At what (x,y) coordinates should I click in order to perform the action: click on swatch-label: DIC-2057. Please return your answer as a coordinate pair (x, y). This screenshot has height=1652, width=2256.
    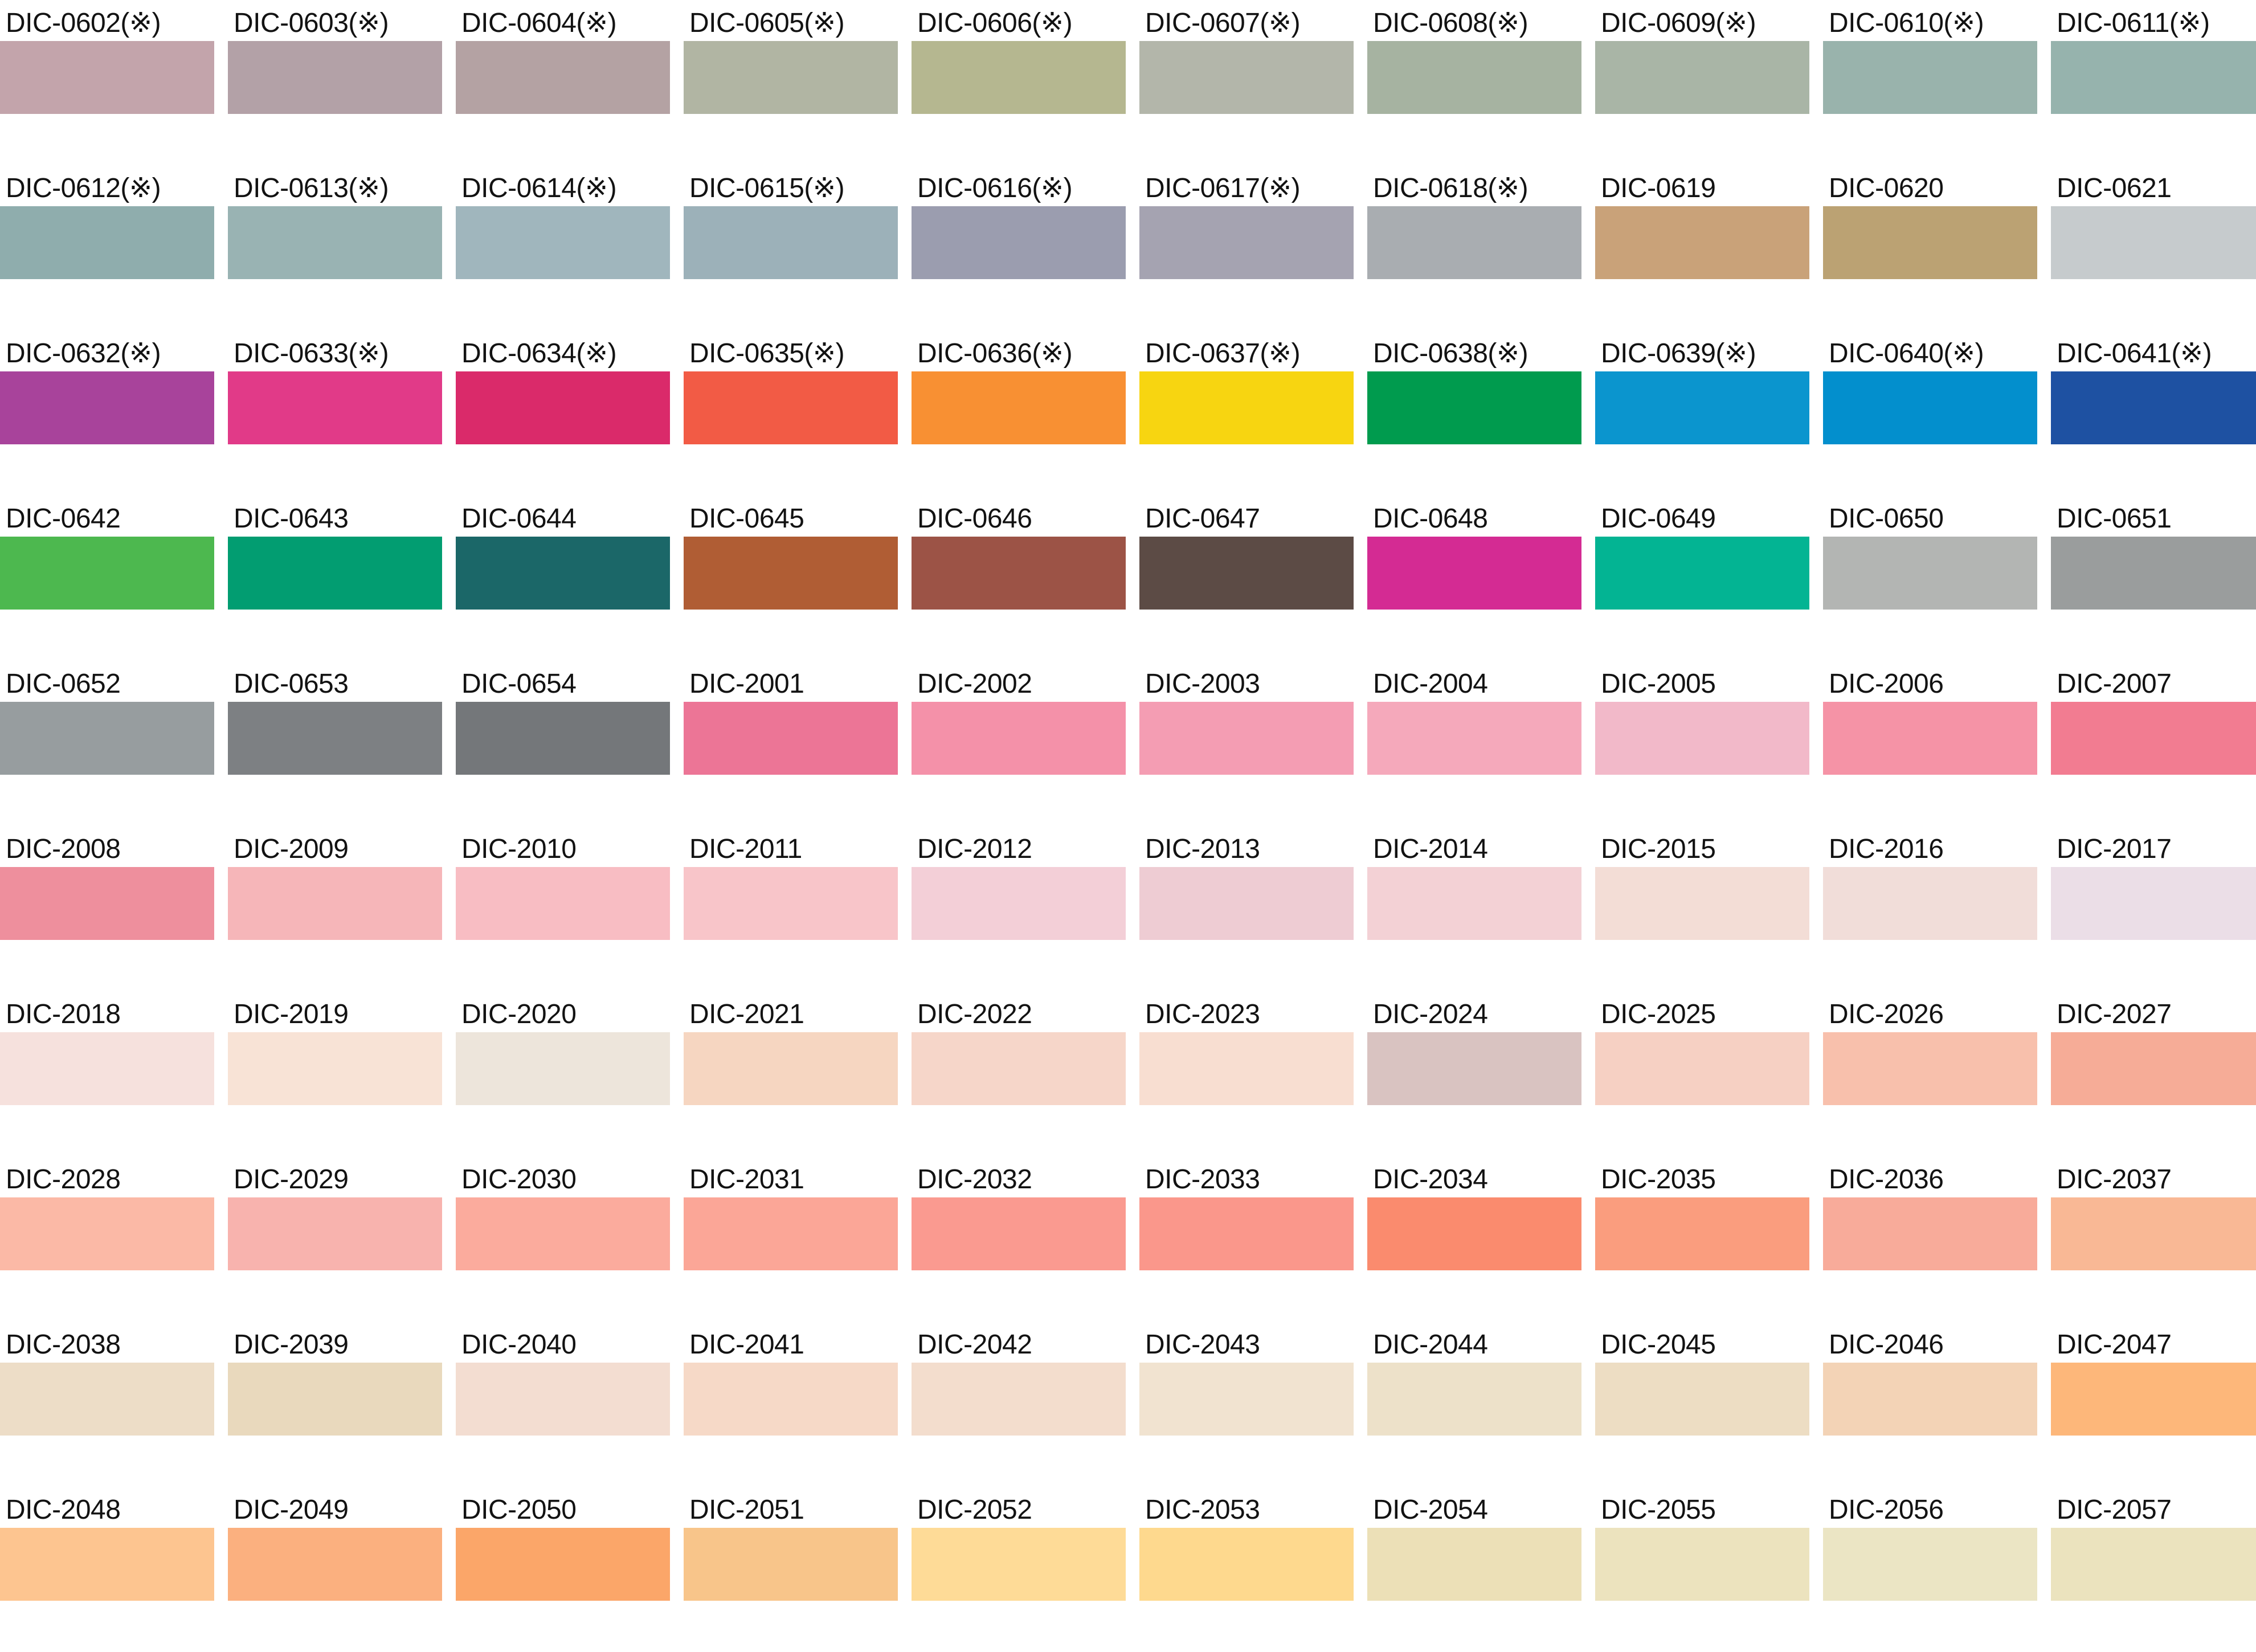
    Looking at the image, I should click on (2114, 1510).